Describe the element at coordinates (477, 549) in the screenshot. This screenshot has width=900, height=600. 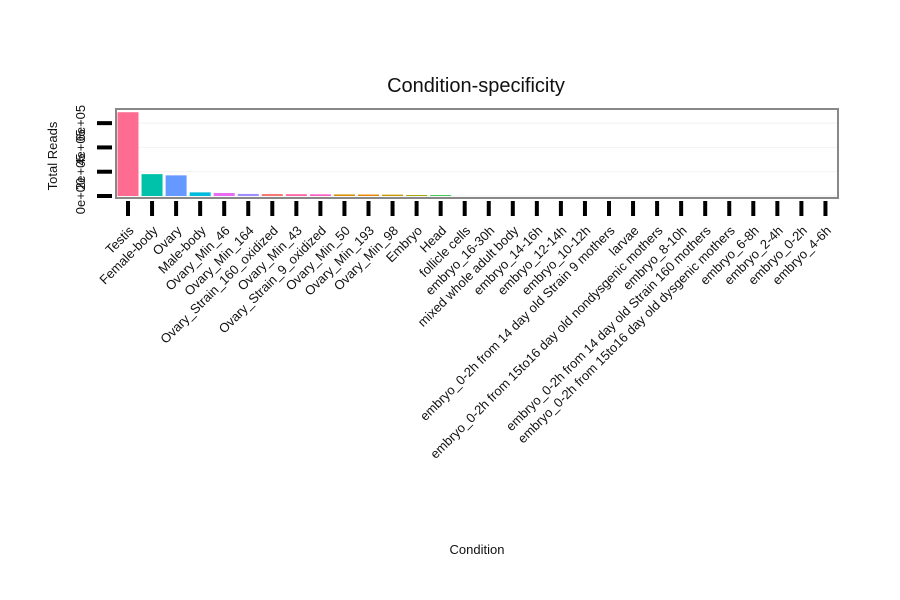
I see `x-axis-title: Condition` at that location.